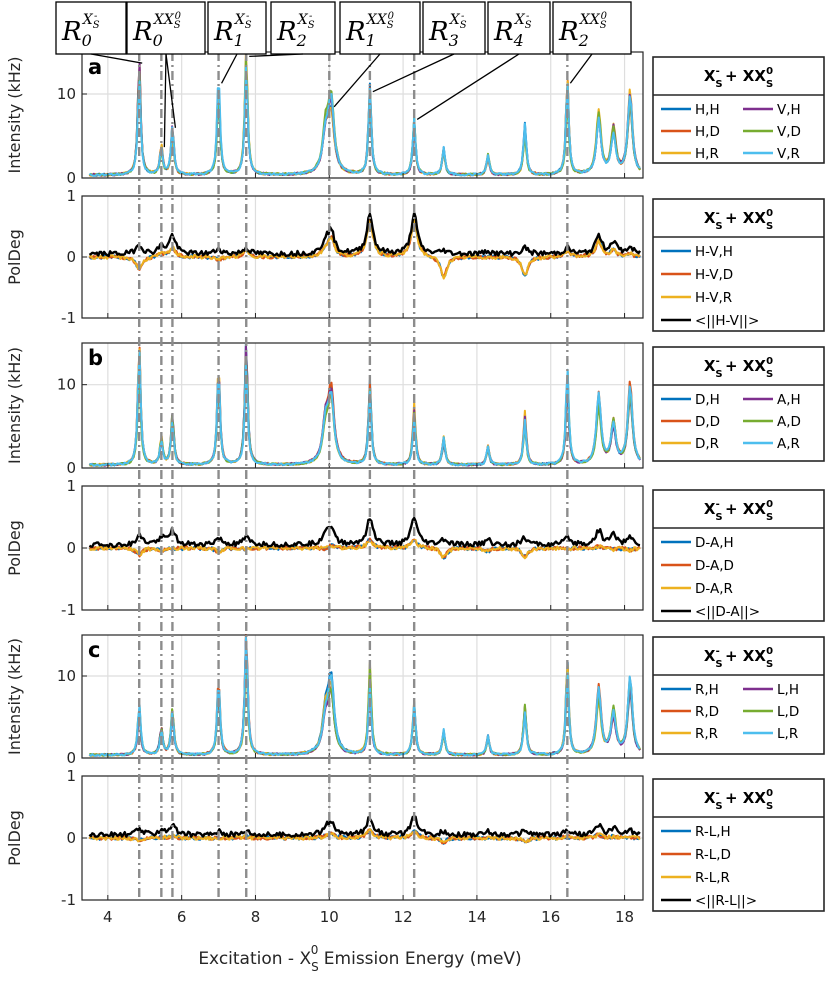 This screenshot has height=984, width=830. Describe the element at coordinates (726, 901) in the screenshot. I see `legend-label: <||R-L||>` at that location.